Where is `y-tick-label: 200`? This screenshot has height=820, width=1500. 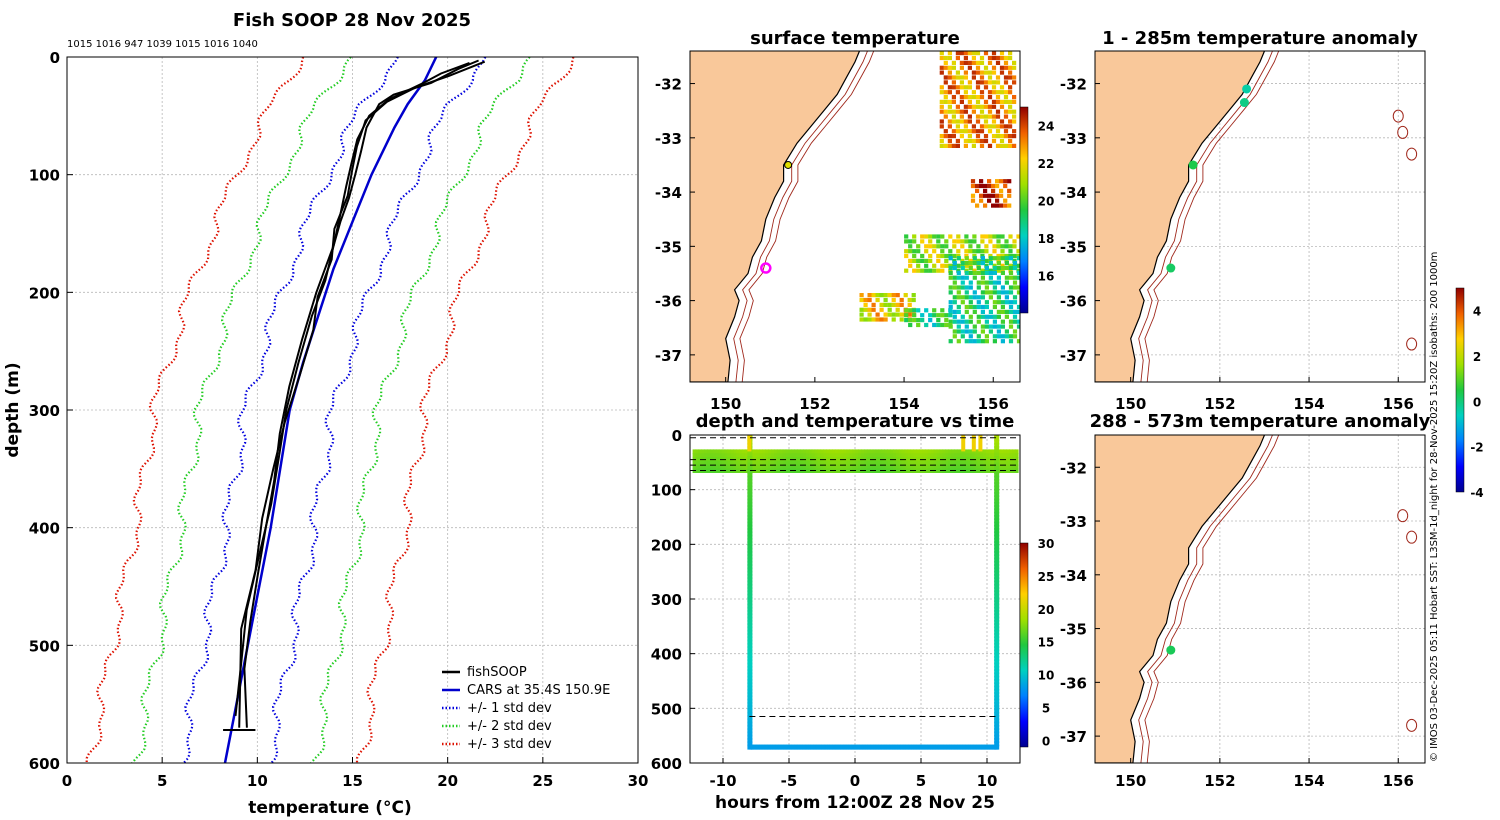 y-tick-label: 200 is located at coordinates (44, 293).